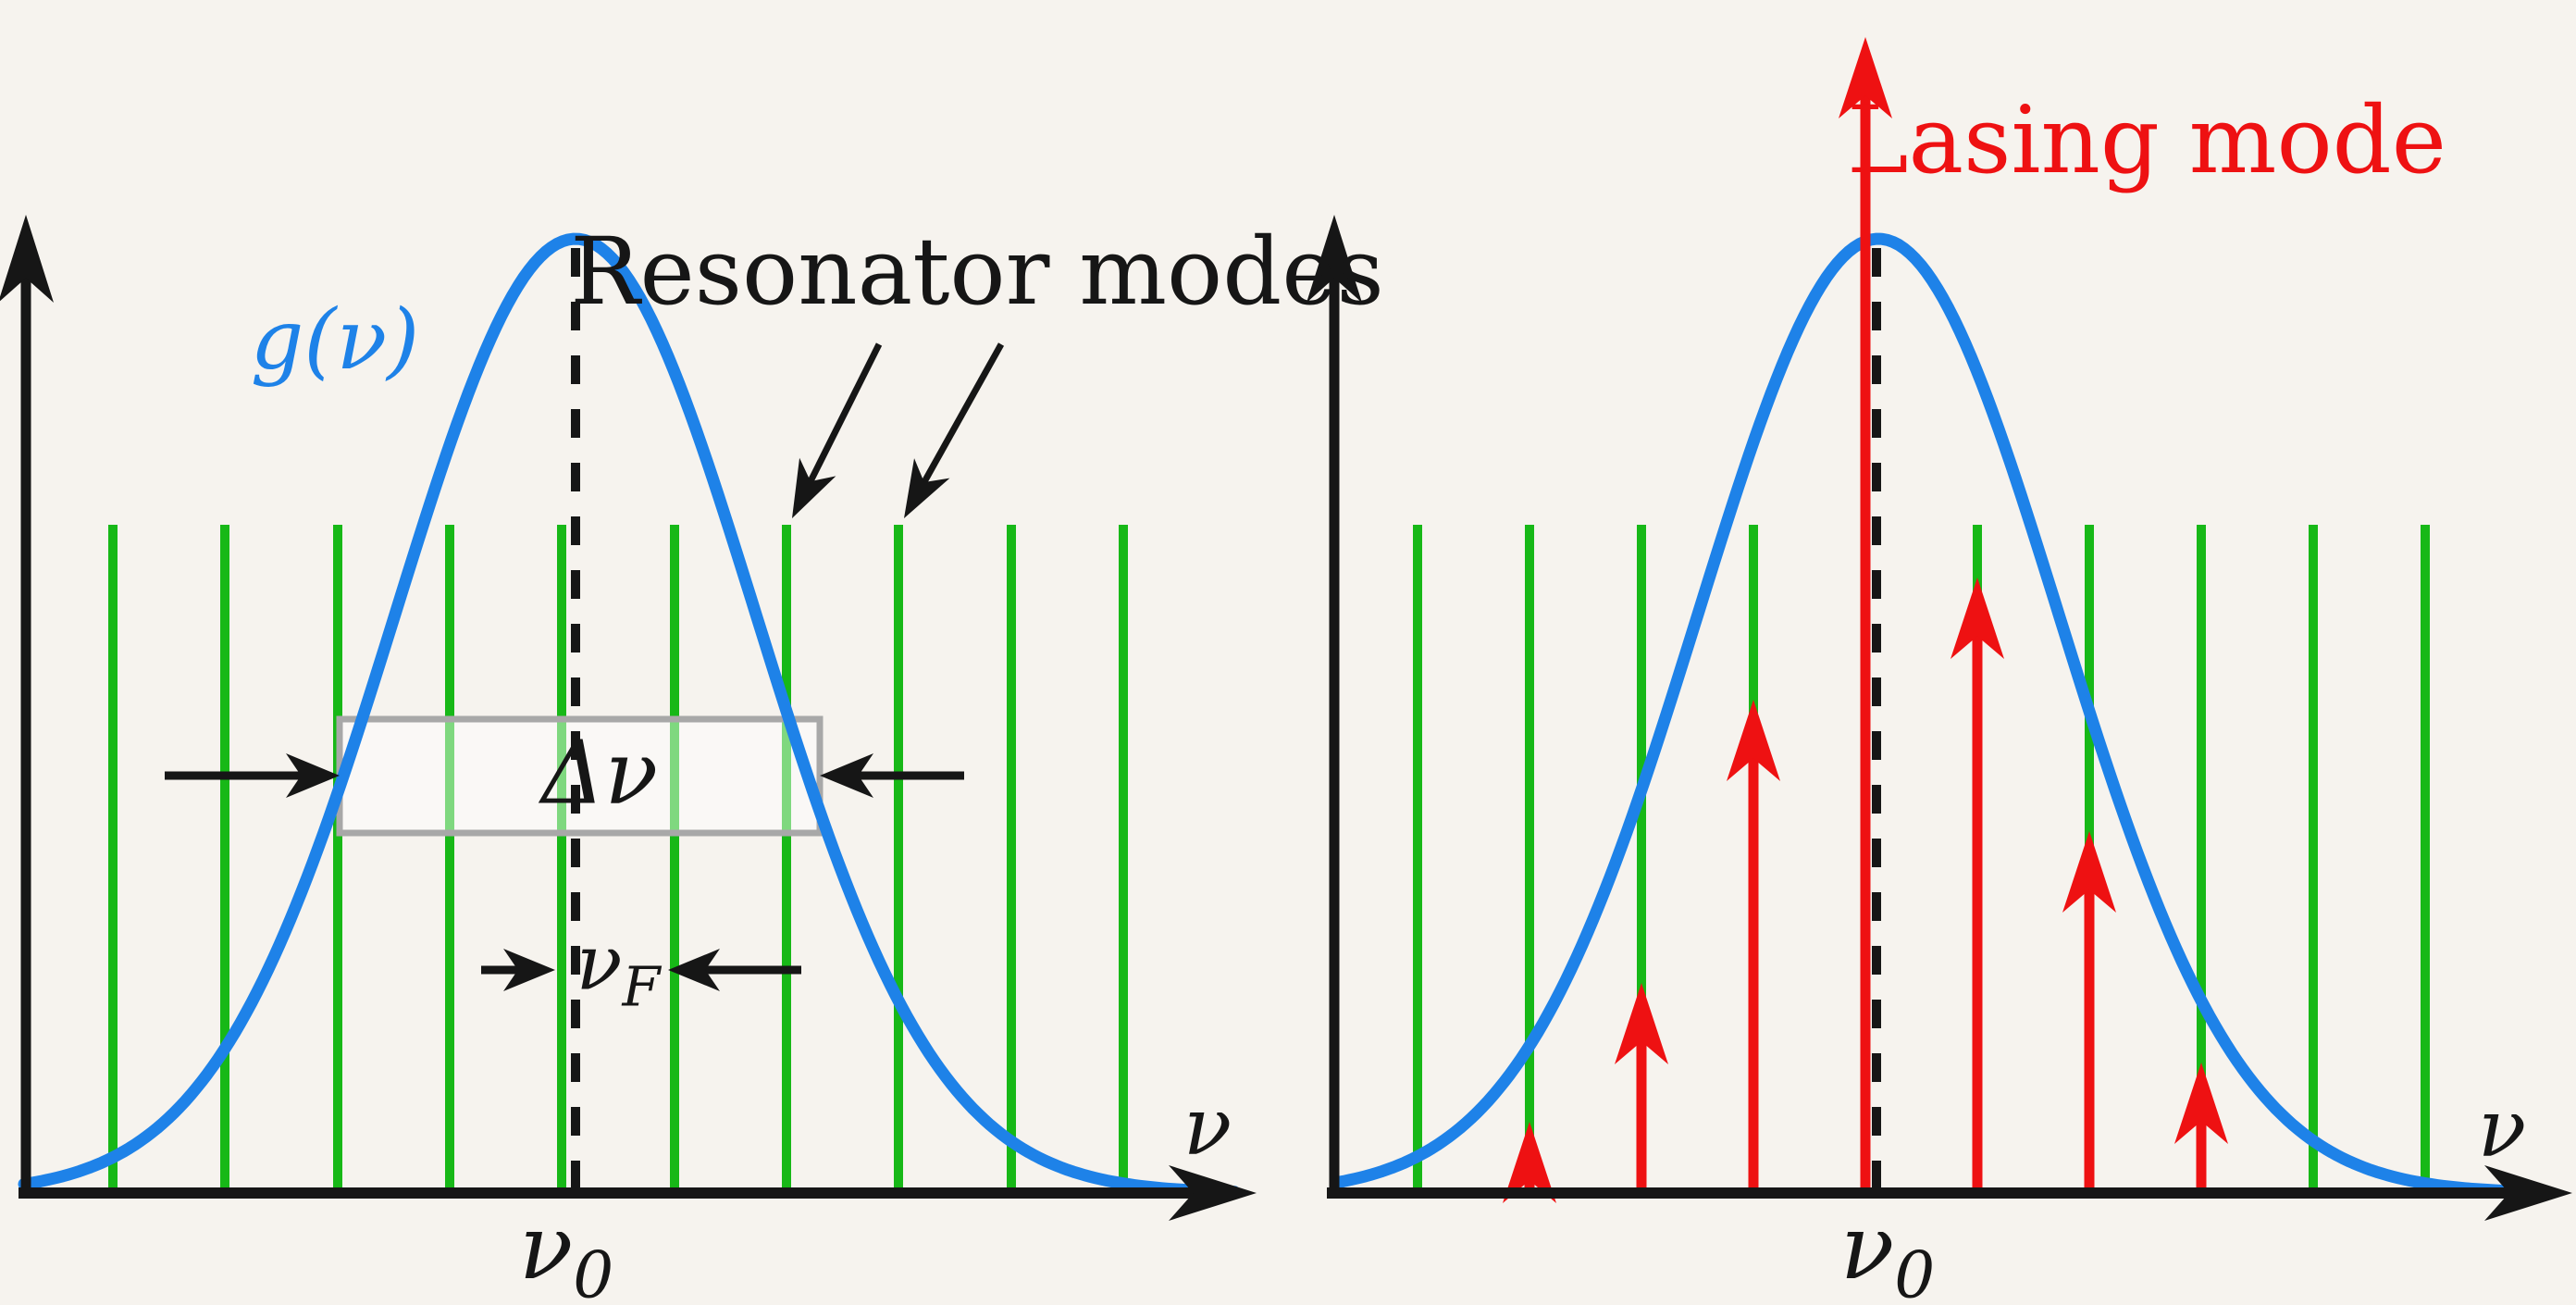  What do you see at coordinates (529, 970) in the screenshot?
I see `mode-spacing-arrow-left-head` at bounding box center [529, 970].